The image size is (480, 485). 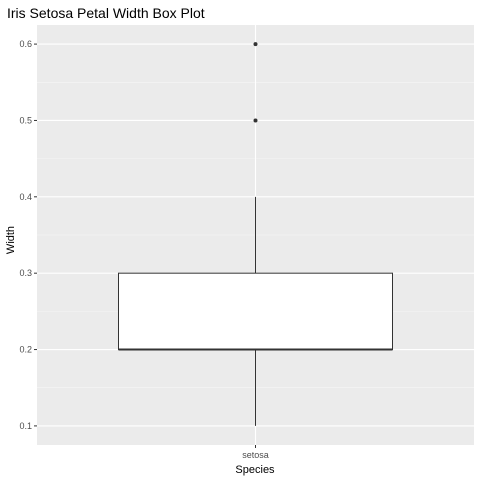 I want to click on y-tick-label: 0.4, so click(x=25, y=197).